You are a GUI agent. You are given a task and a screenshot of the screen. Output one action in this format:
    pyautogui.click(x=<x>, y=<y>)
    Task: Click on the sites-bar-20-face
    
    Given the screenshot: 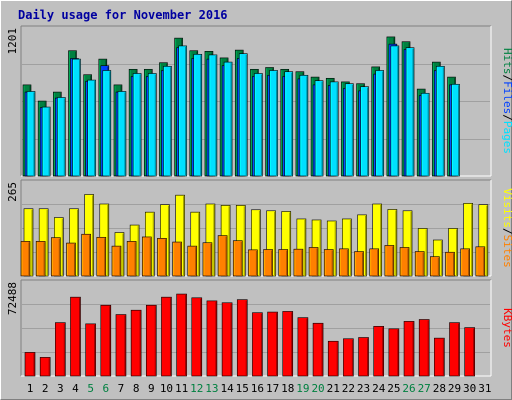 What is the action you would take?
    pyautogui.click(x=313, y=262)
    